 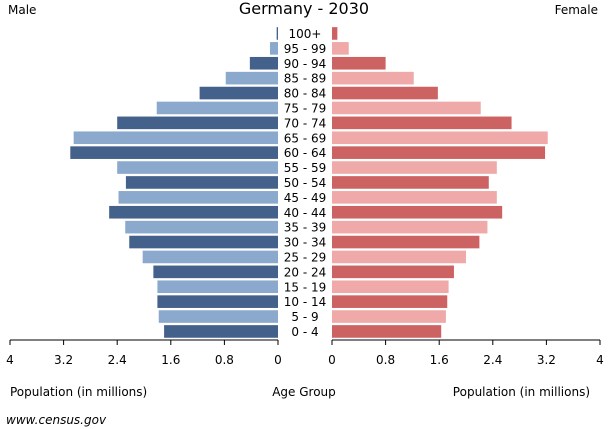 What do you see at coordinates (546, 360) in the screenshot?
I see `female-tick-label: 3.2` at bounding box center [546, 360].